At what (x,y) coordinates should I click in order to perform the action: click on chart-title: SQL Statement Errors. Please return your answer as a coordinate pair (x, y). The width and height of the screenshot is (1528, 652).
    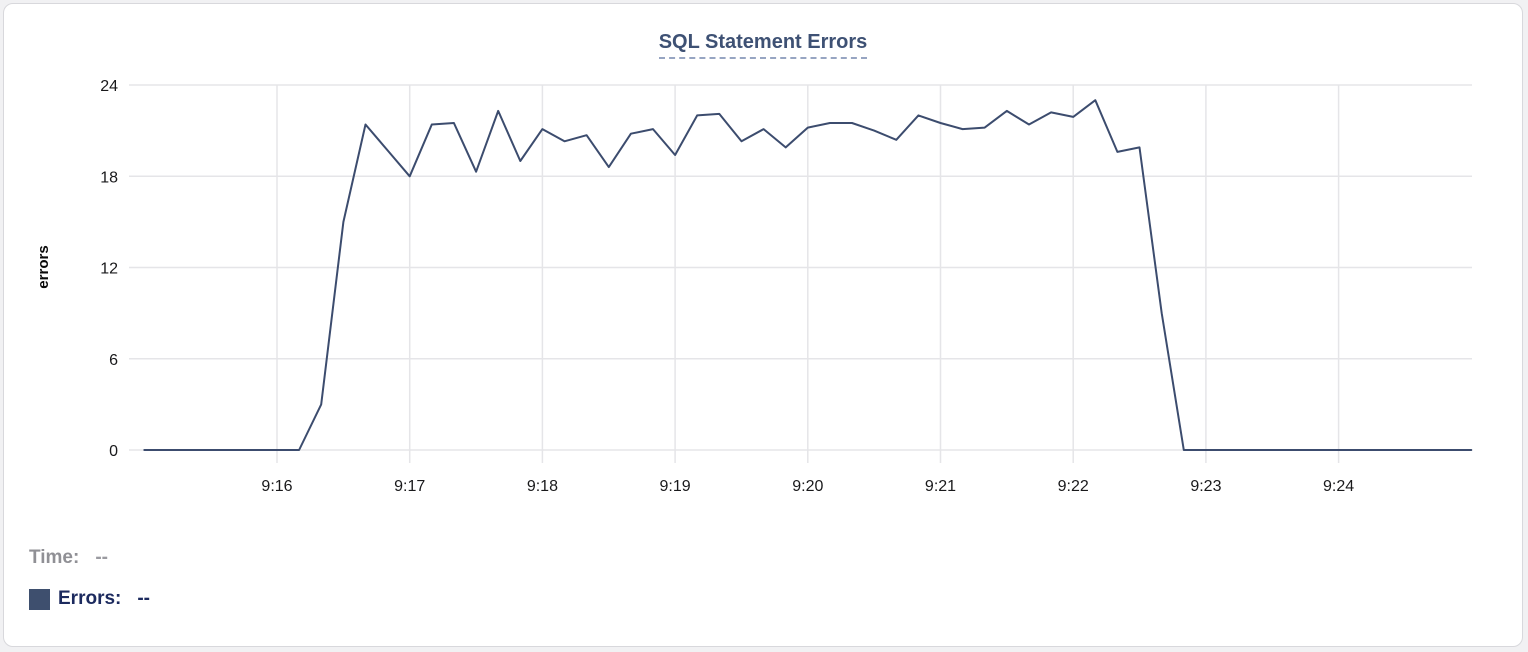
    Looking at the image, I should click on (763, 45).